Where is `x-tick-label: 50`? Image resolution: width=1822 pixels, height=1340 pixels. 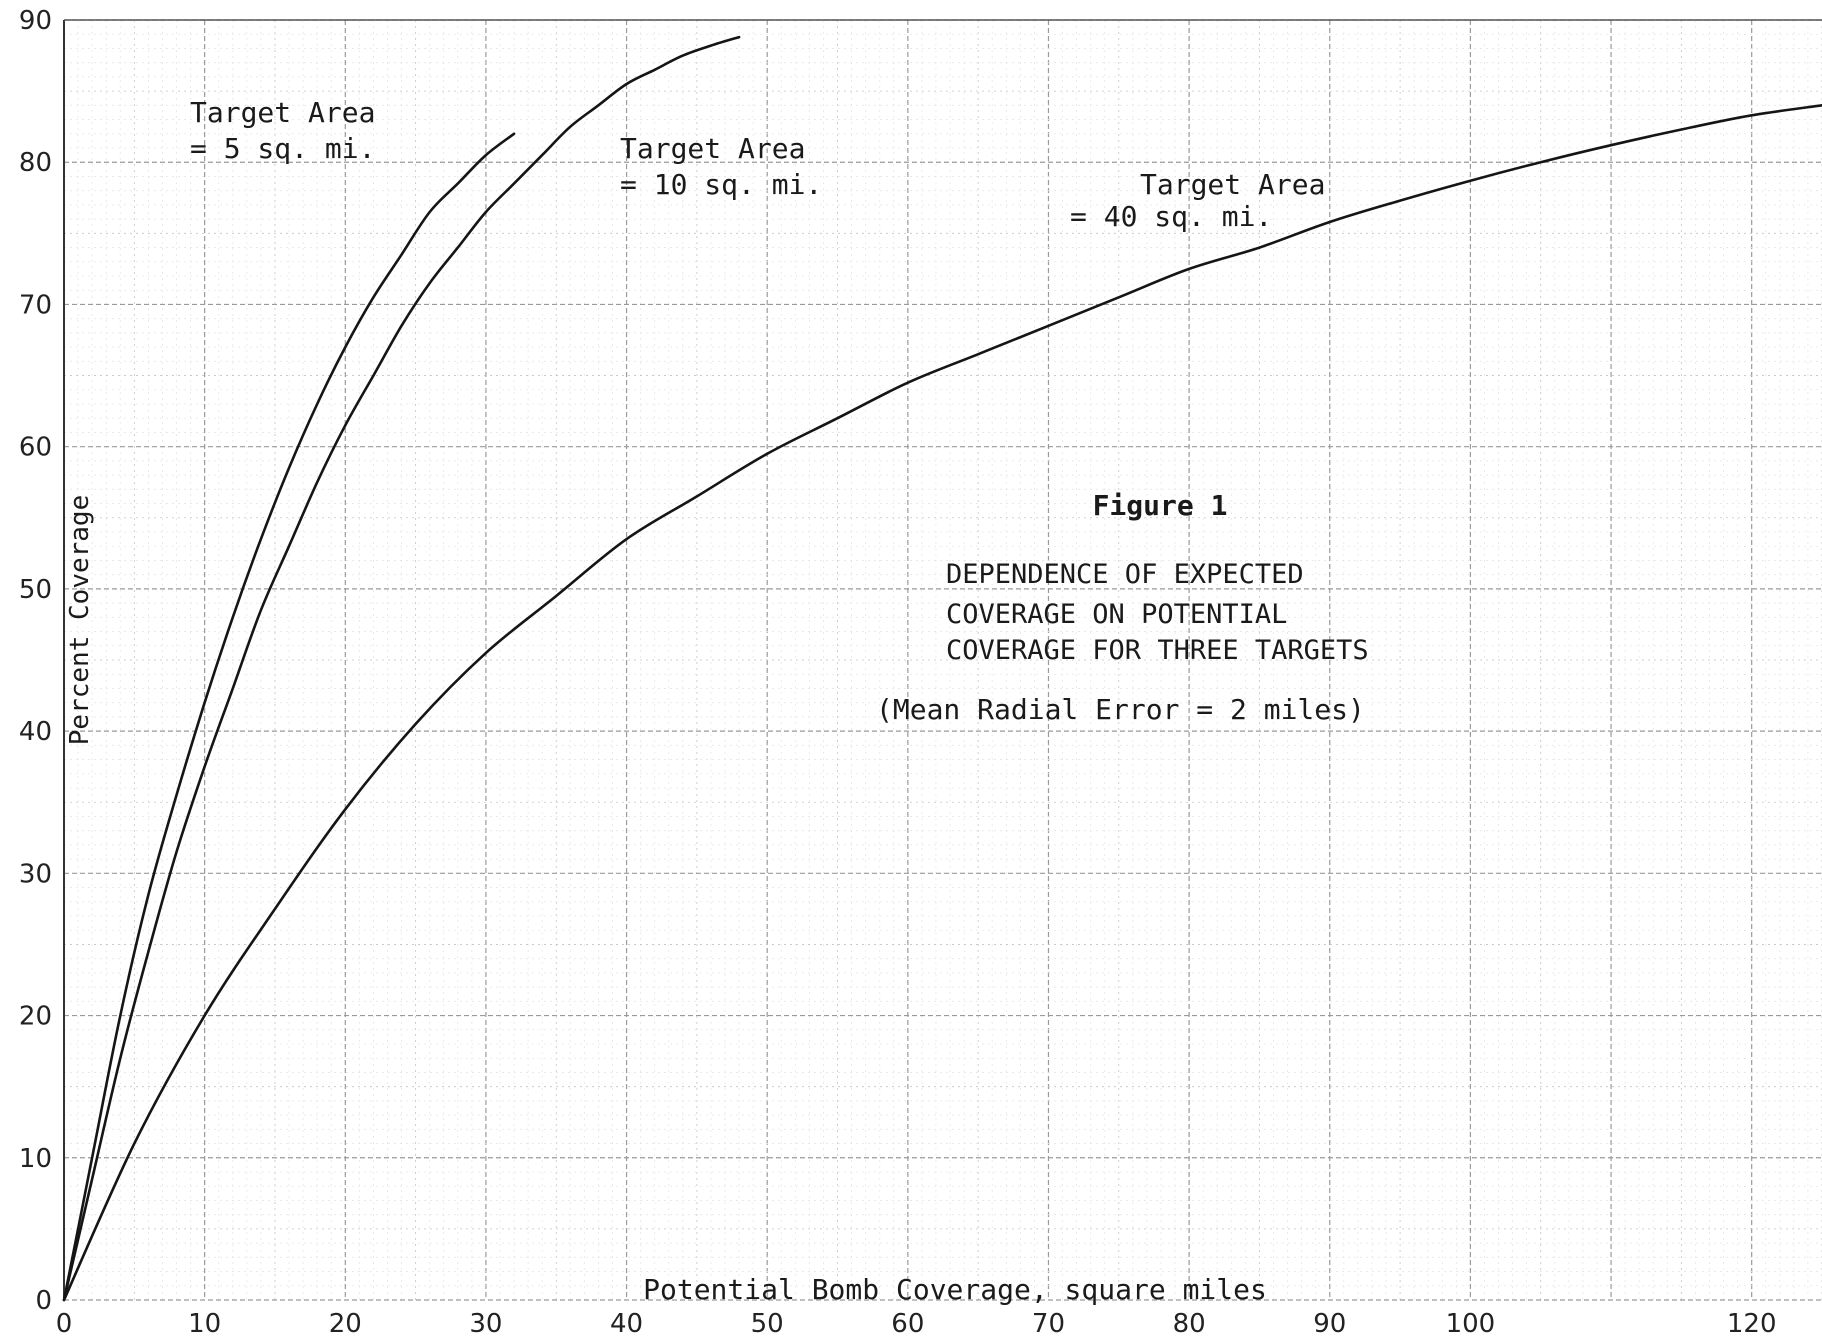
x-tick-label: 50 is located at coordinates (767, 1324).